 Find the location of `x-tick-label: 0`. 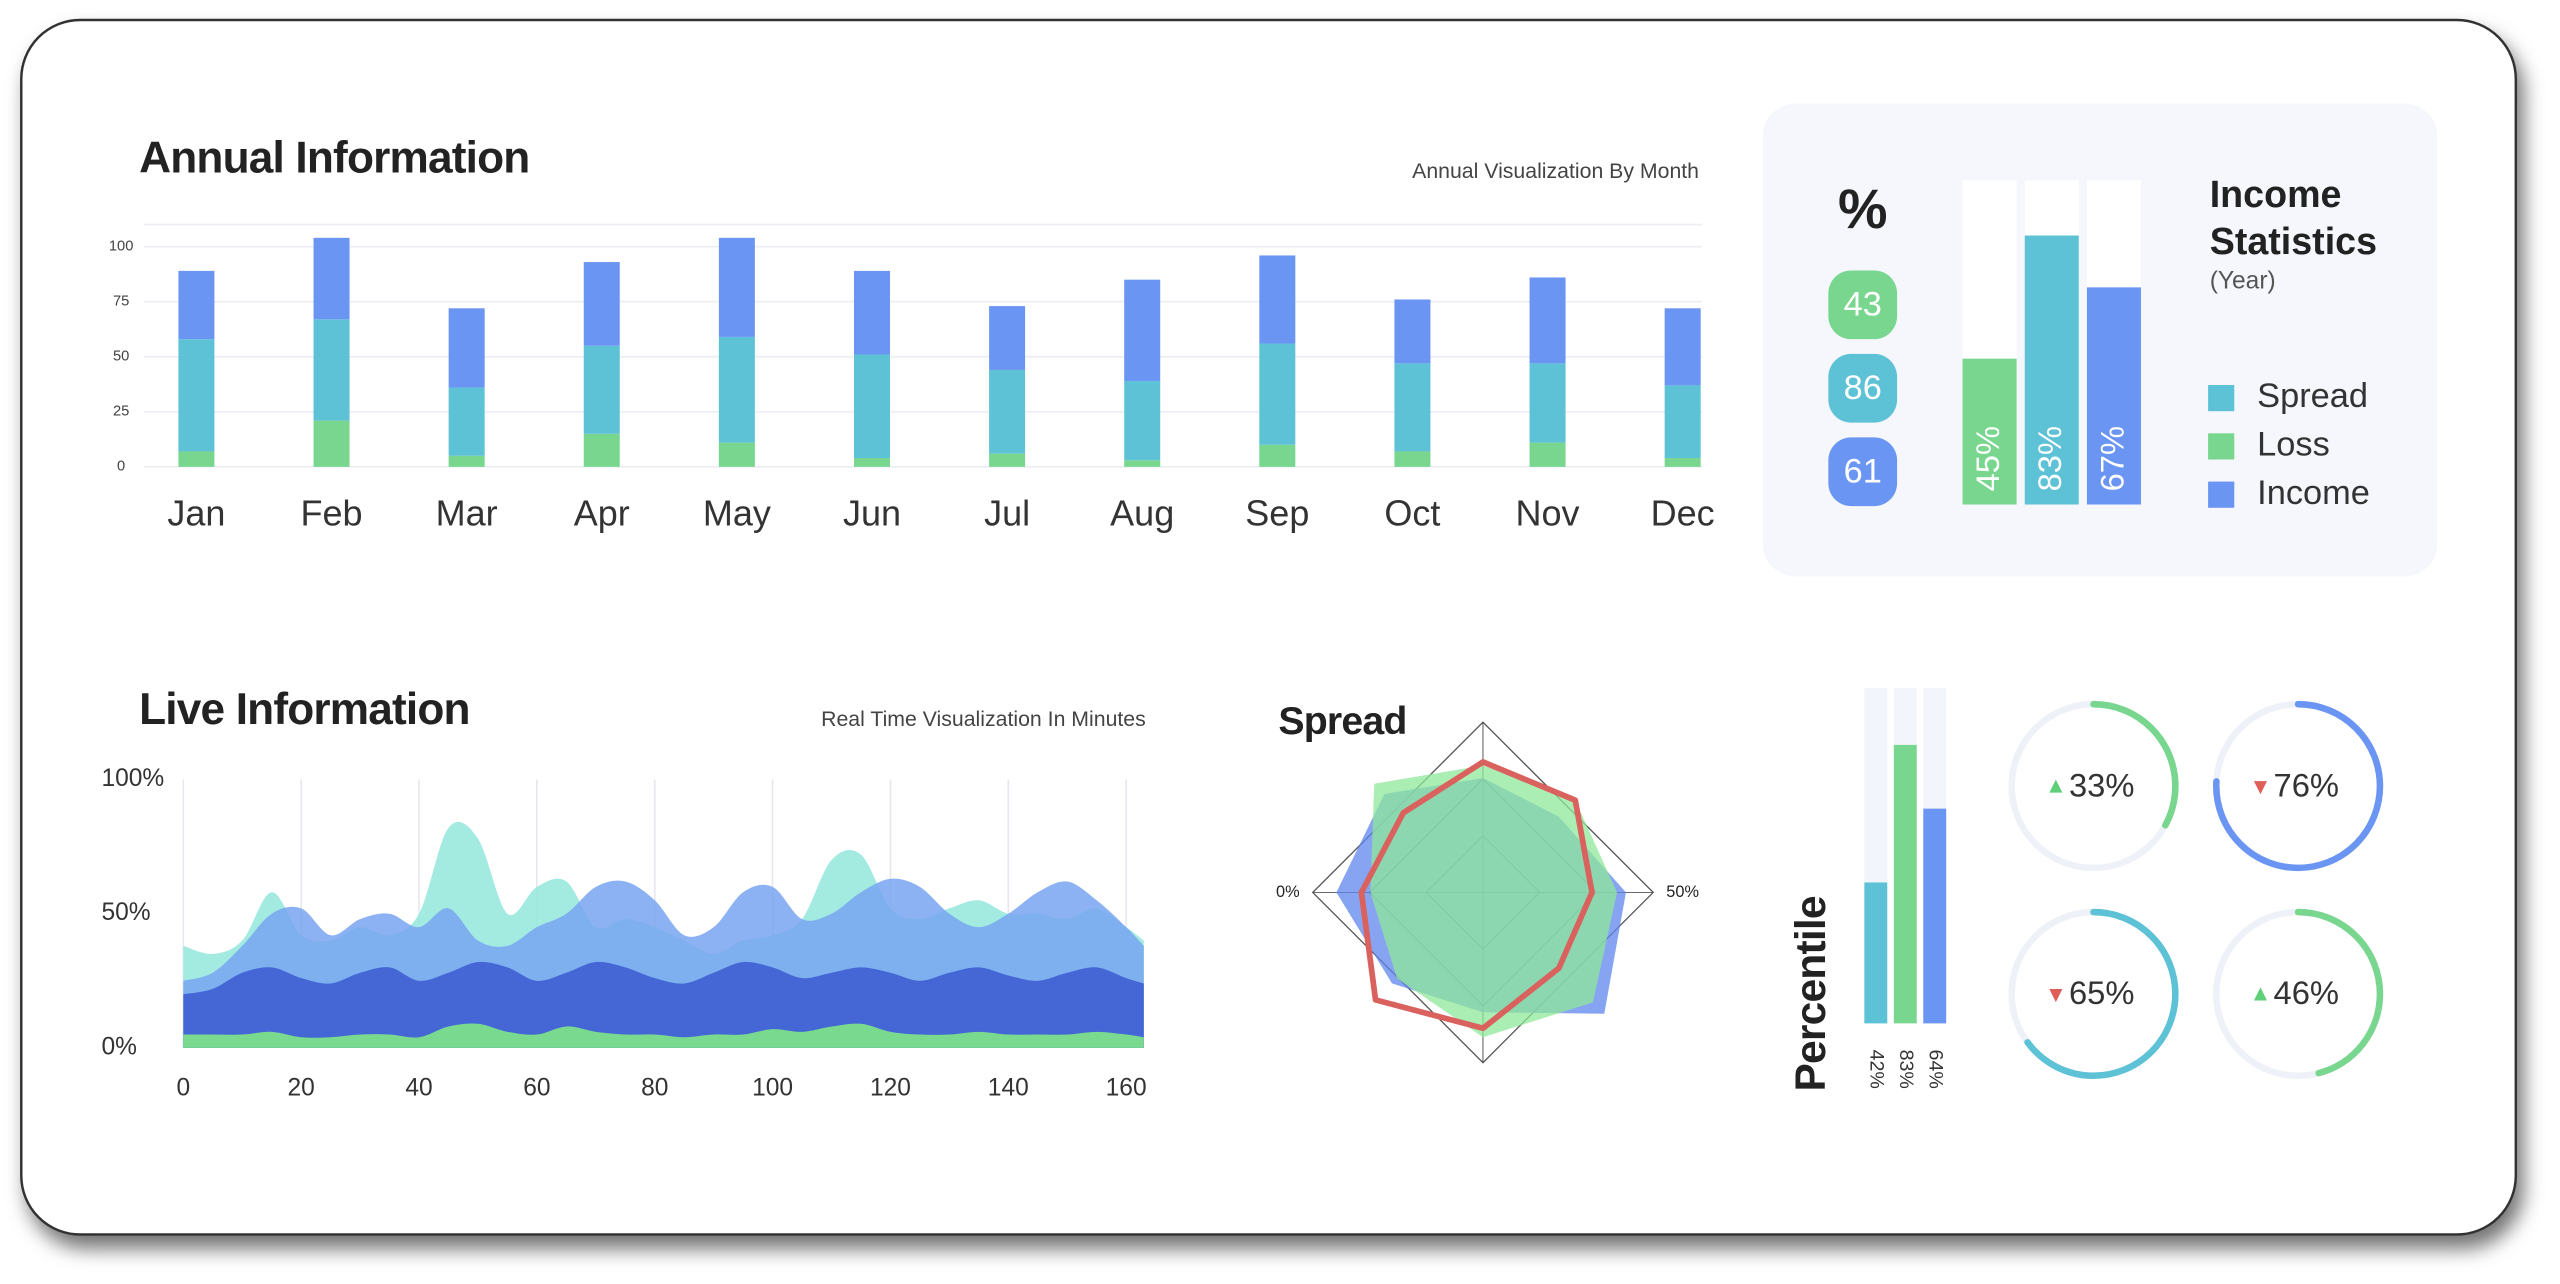

x-tick-label: 0 is located at coordinates (183, 1087).